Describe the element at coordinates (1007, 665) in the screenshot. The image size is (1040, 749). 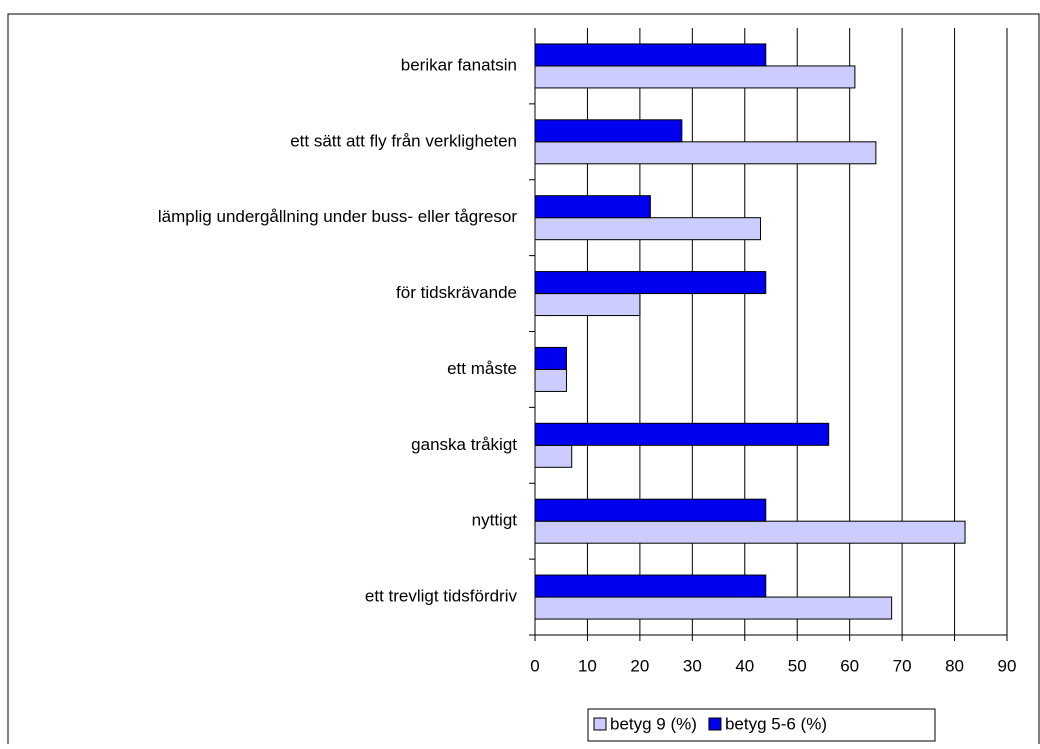
I see `x-tick-label: 90` at that location.